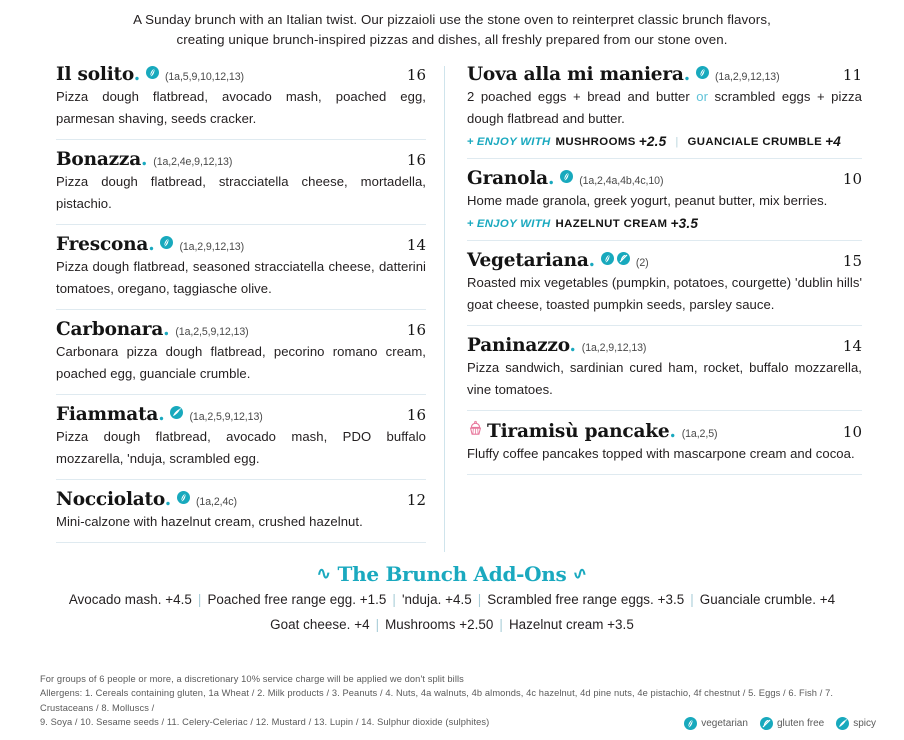 The image size is (904, 740). What do you see at coordinates (621, 181) in the screenshot?
I see `allergen-codes: (1a,2,4a,4b,4c,10)` at bounding box center [621, 181].